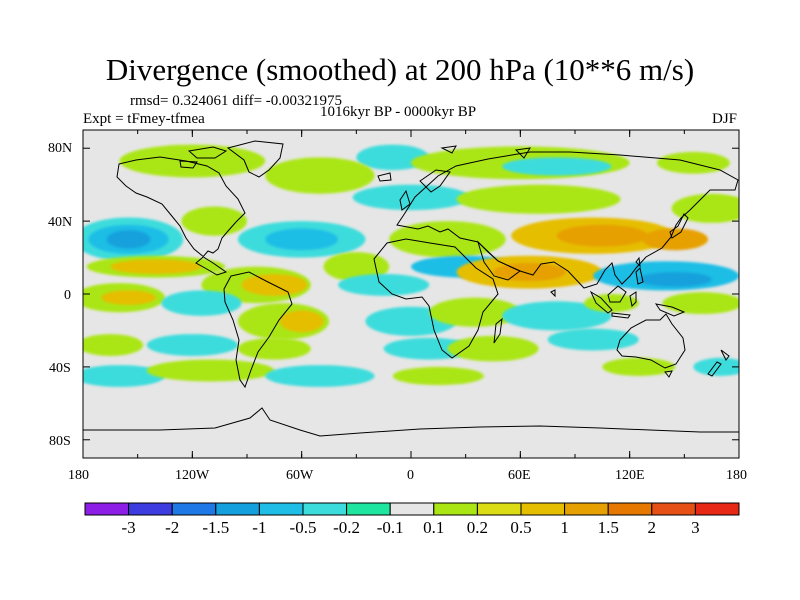 Image resolution: width=800 pixels, height=600 pixels. I want to click on colorbar, so click(412, 509).